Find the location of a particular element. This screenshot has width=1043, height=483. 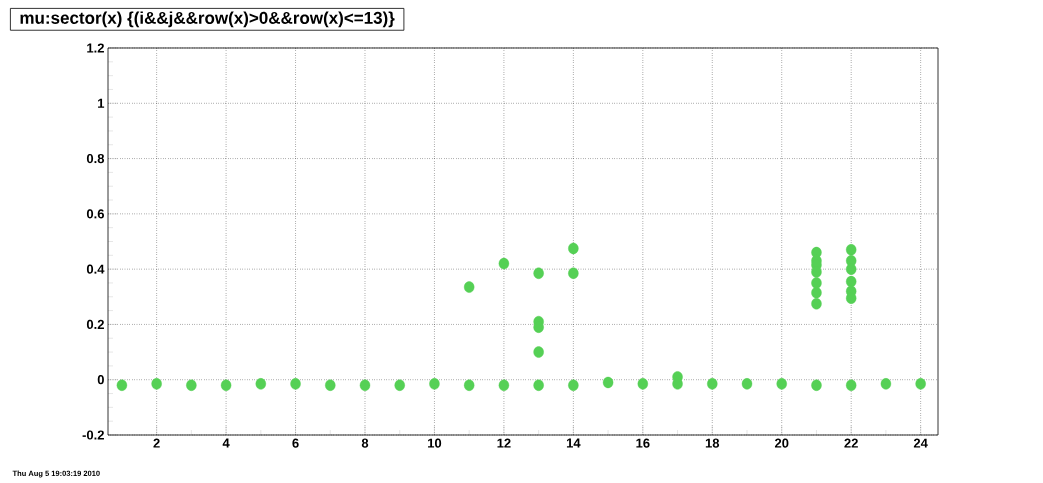

x-tick-label: 20 is located at coordinates (781, 443).